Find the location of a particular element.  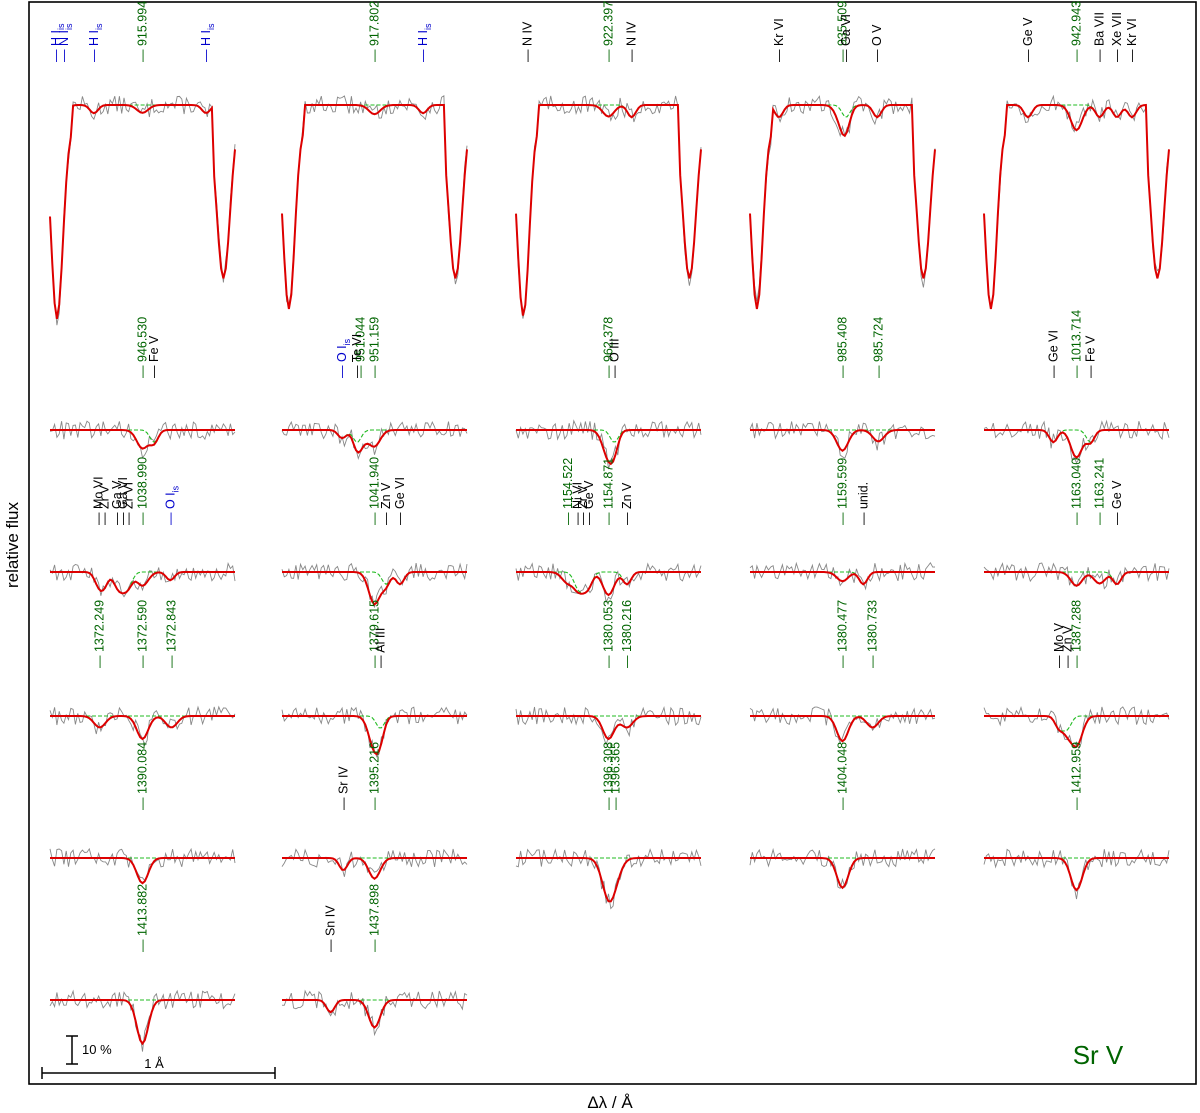

ion-line-label: — 1372.843 is located at coordinates (171, 634).